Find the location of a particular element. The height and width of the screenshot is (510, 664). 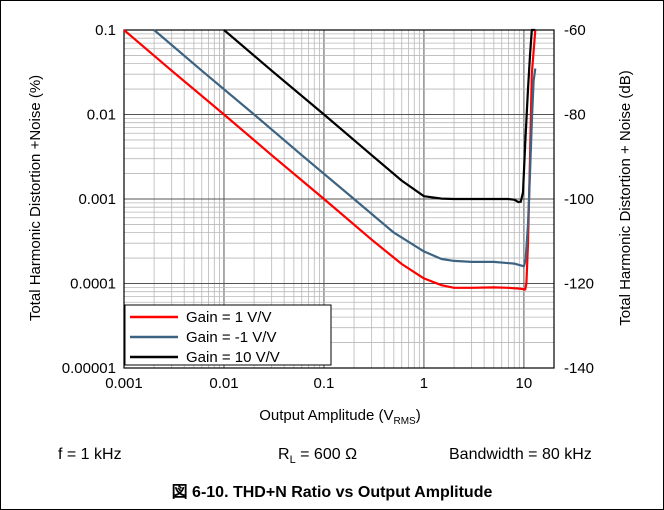

y-axis-label-left: Total Harmonic Distortion +Noise (%) is located at coordinates (35, 198).